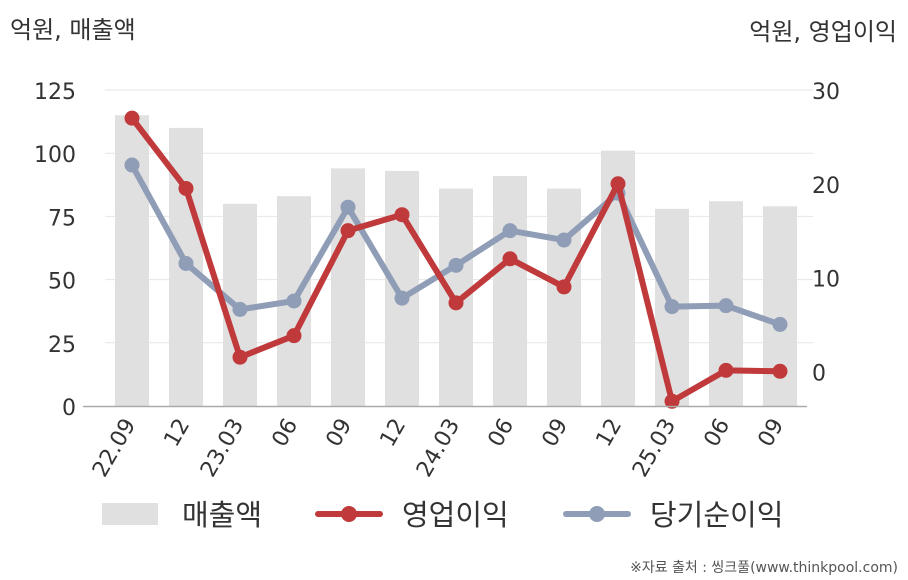 The width and height of the screenshot is (908, 580). Describe the element at coordinates (62, 282) in the screenshot. I see `left-tick-label: 50` at that location.